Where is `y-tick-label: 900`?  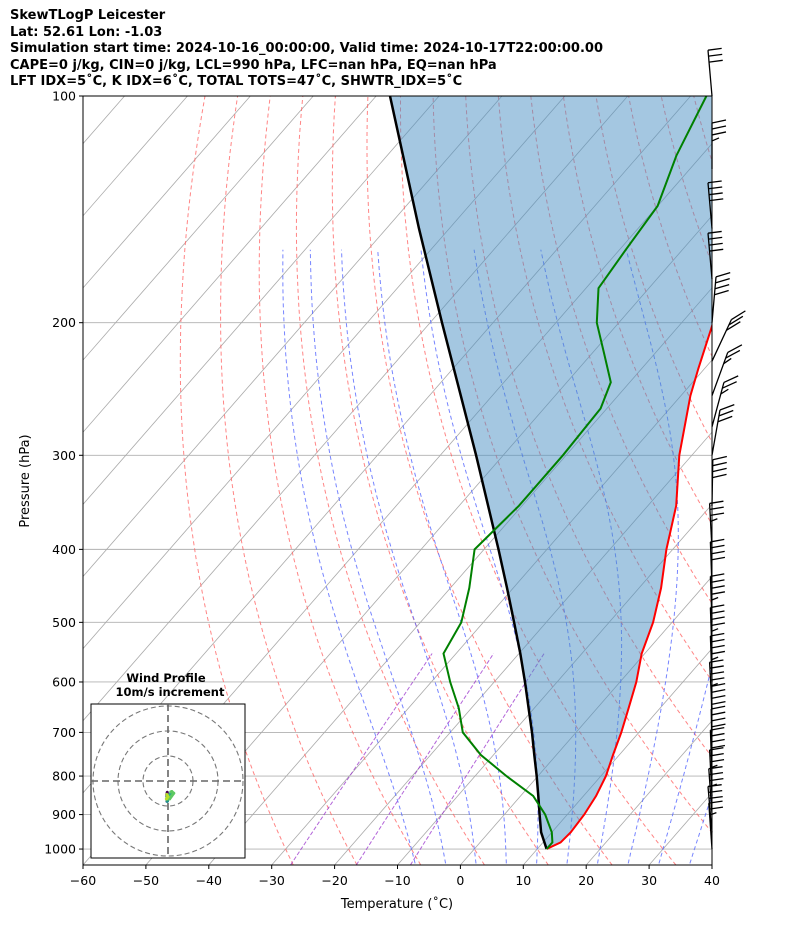 y-tick-label: 900 is located at coordinates (64, 814).